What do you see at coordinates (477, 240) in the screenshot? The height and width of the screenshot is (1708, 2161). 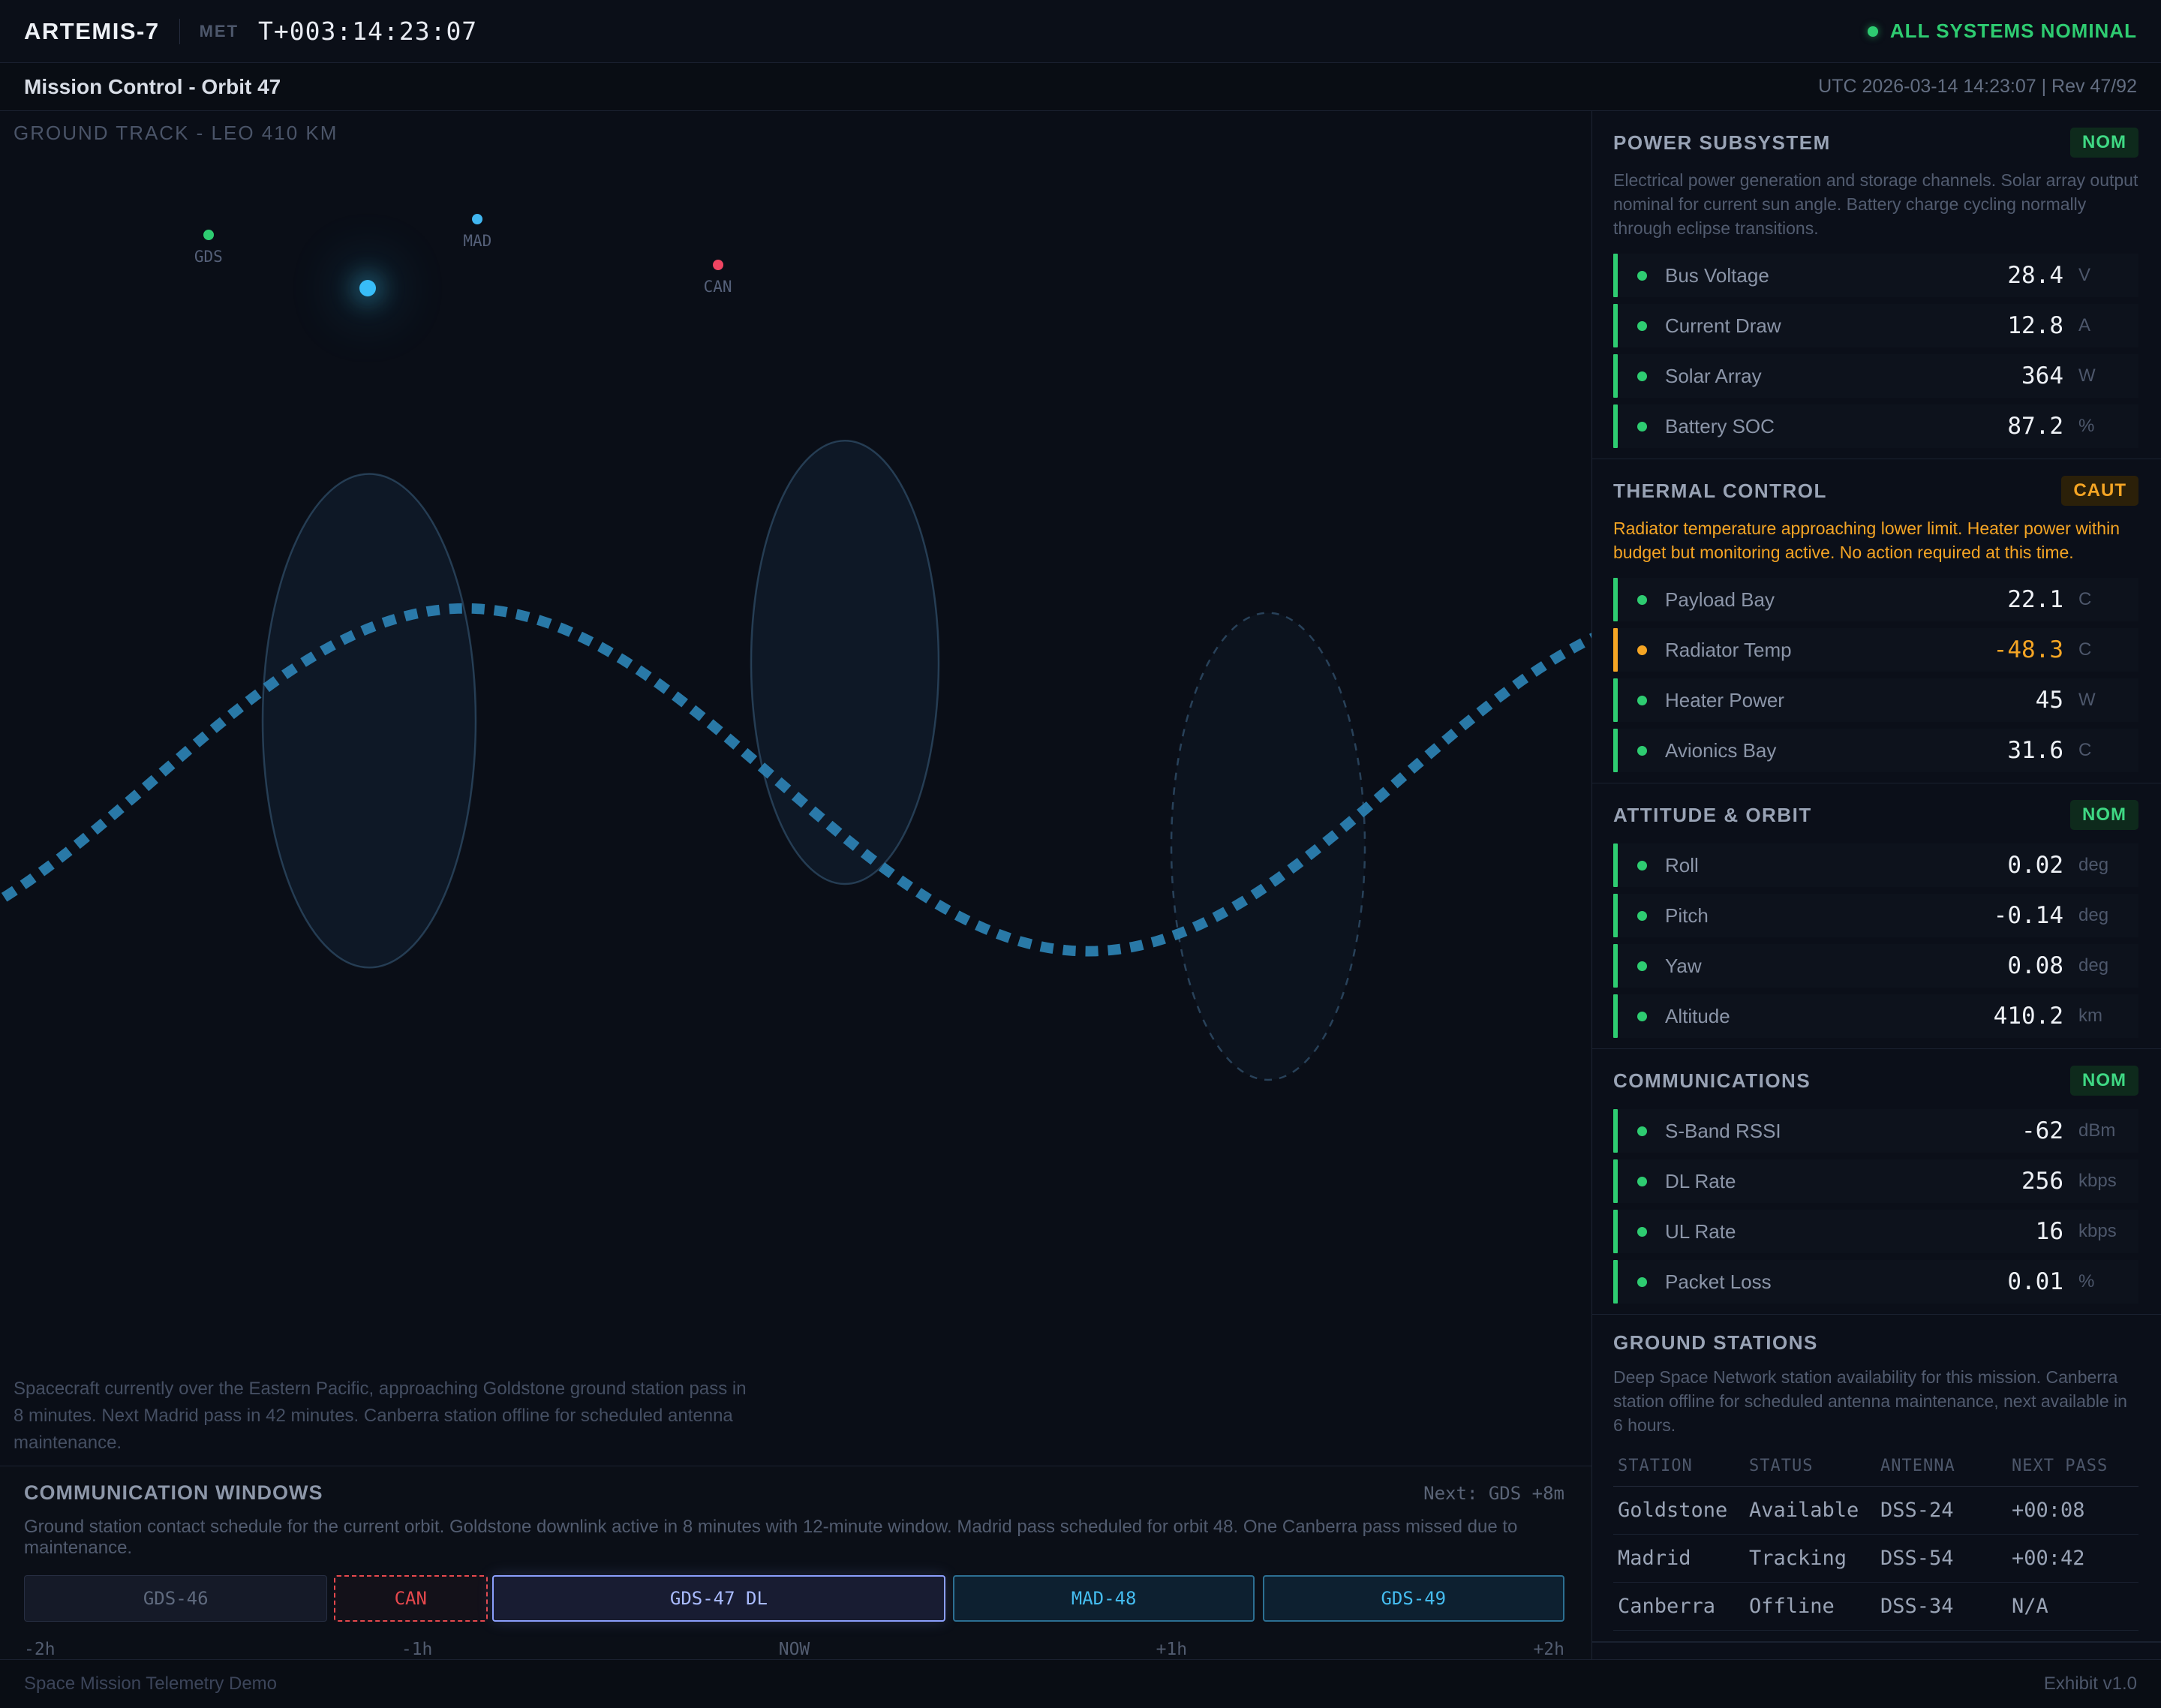 I see `station-label: MAD` at bounding box center [477, 240].